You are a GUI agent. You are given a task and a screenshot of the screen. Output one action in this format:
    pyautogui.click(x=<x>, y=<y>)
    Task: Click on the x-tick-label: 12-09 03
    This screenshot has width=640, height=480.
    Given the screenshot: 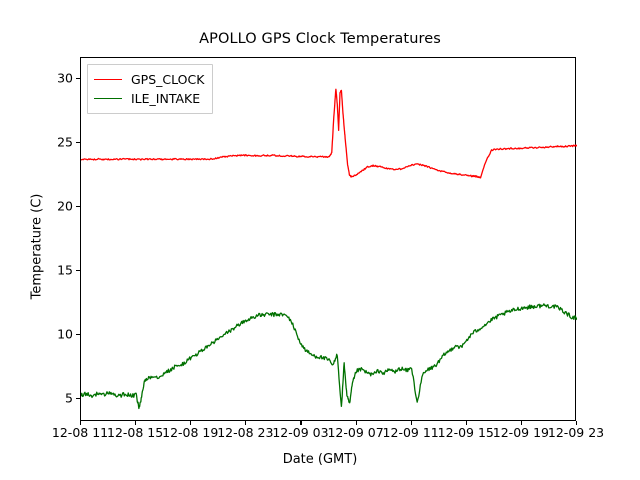 What is the action you would take?
    pyautogui.click(x=300, y=432)
    